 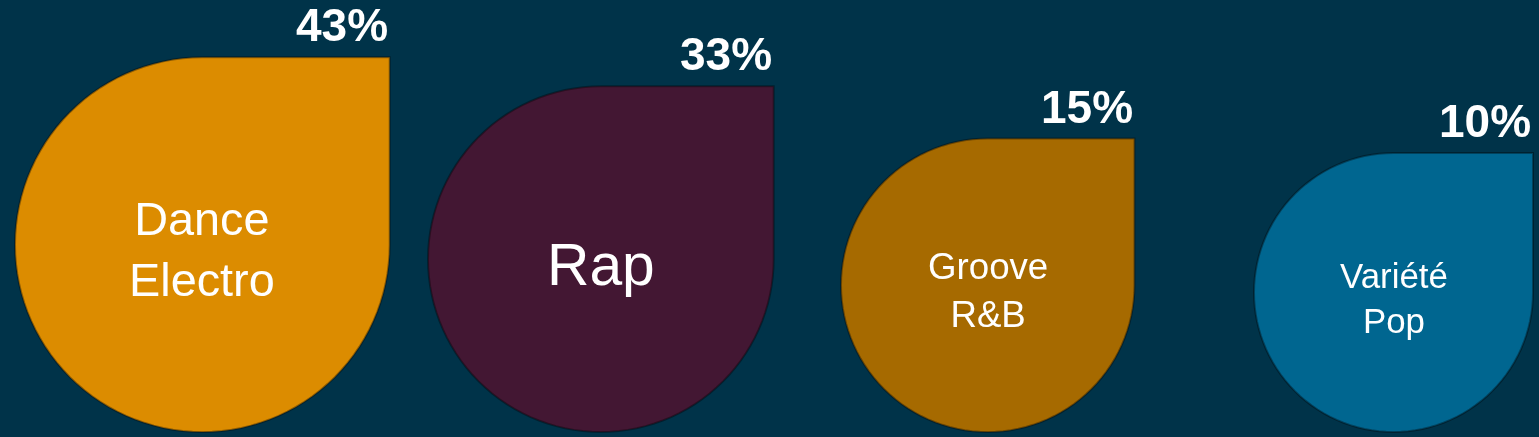 I want to click on category-label: Variété Pop, so click(x=1394, y=298).